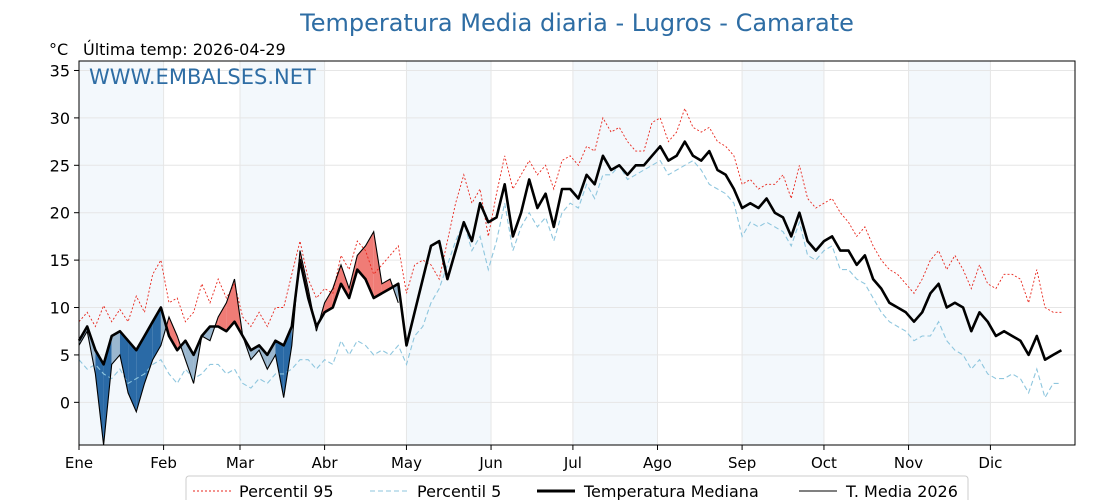  I want to click on x-tick-label-dic: Dic, so click(990, 463).